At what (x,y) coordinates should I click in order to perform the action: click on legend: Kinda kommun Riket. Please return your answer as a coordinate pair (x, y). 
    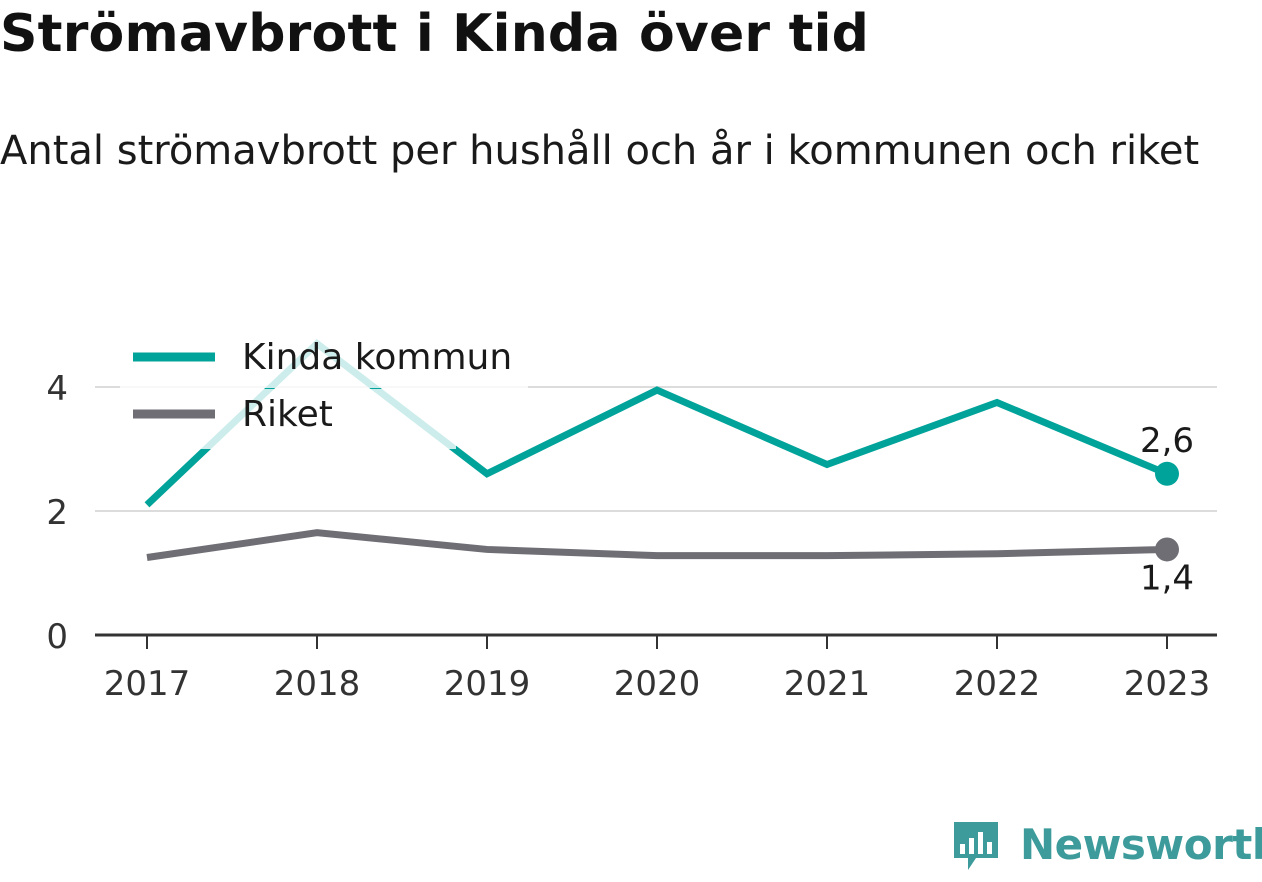
    Looking at the image, I should click on (324, 390).